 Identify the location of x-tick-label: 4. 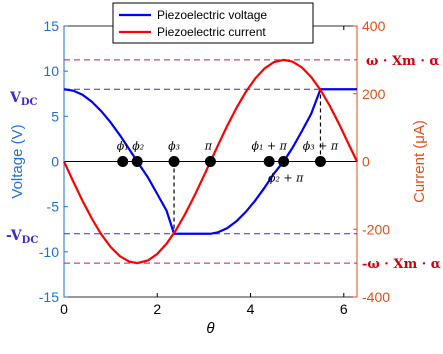
(251, 309).